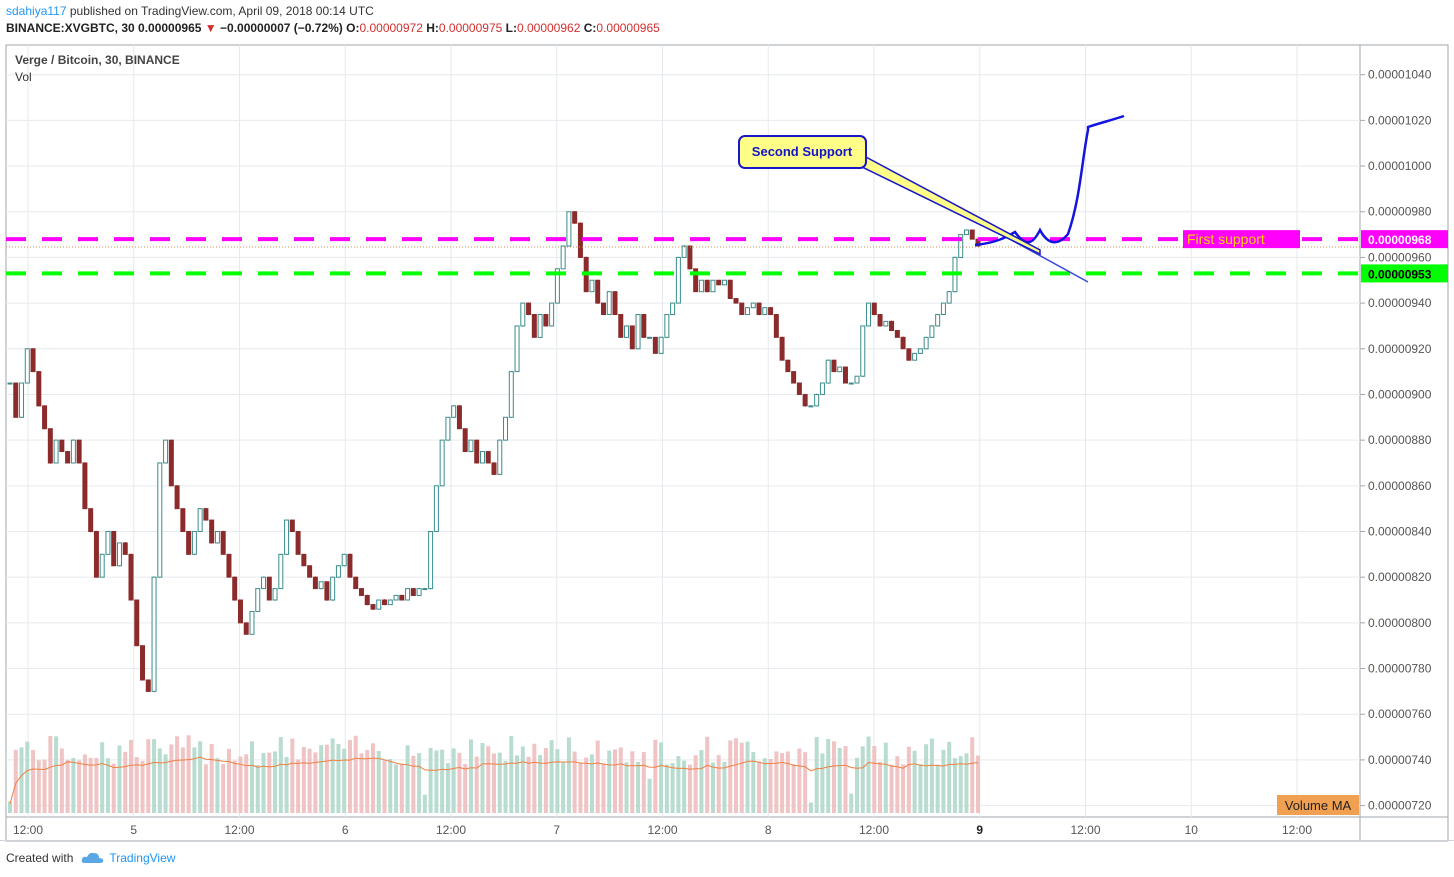  What do you see at coordinates (1400, 120) in the screenshot?
I see `price-tick-label: 0.00001020` at bounding box center [1400, 120].